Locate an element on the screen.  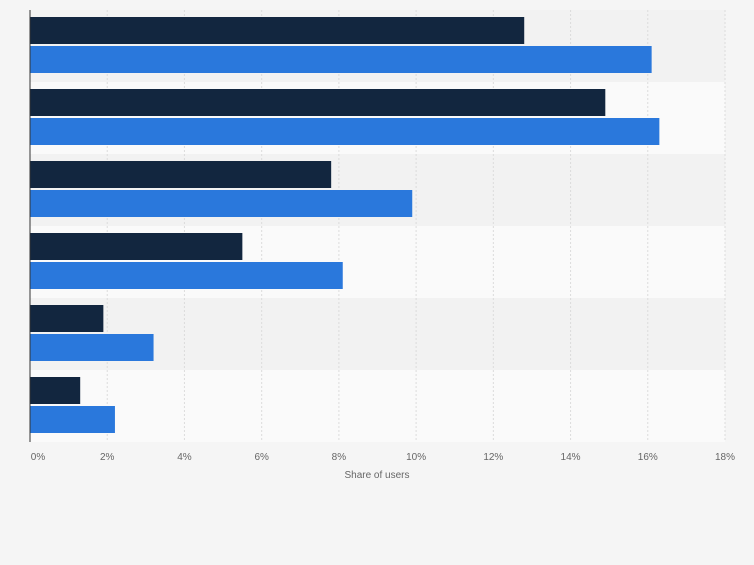
x-tick-label: 4% is located at coordinates (184, 457).